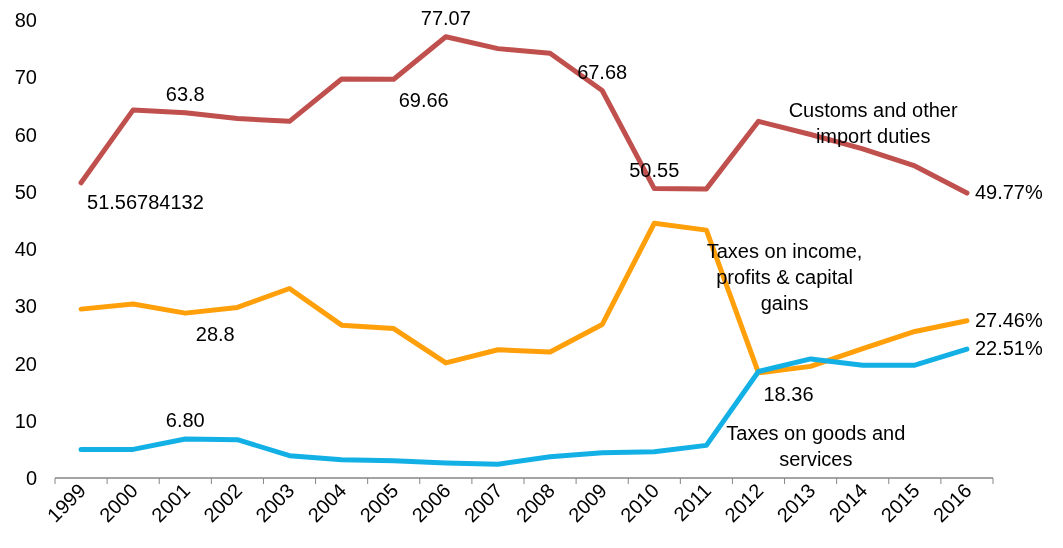 The width and height of the screenshot is (1063, 548). What do you see at coordinates (215, 334) in the screenshot?
I see `data-label: 28.8` at bounding box center [215, 334].